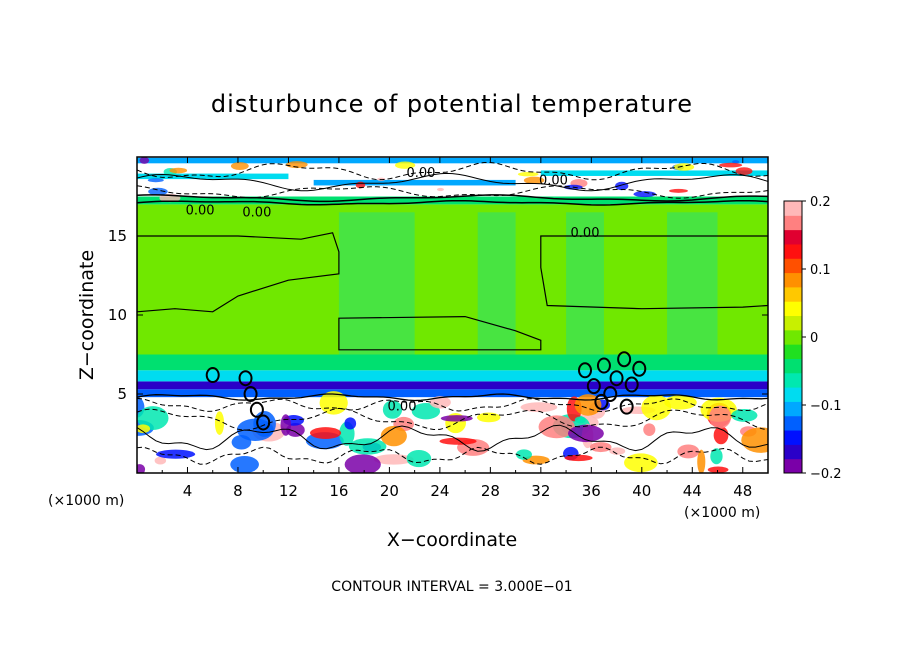  What do you see at coordinates (591, 491) in the screenshot?
I see `x-tick-label: 36` at bounding box center [591, 491].